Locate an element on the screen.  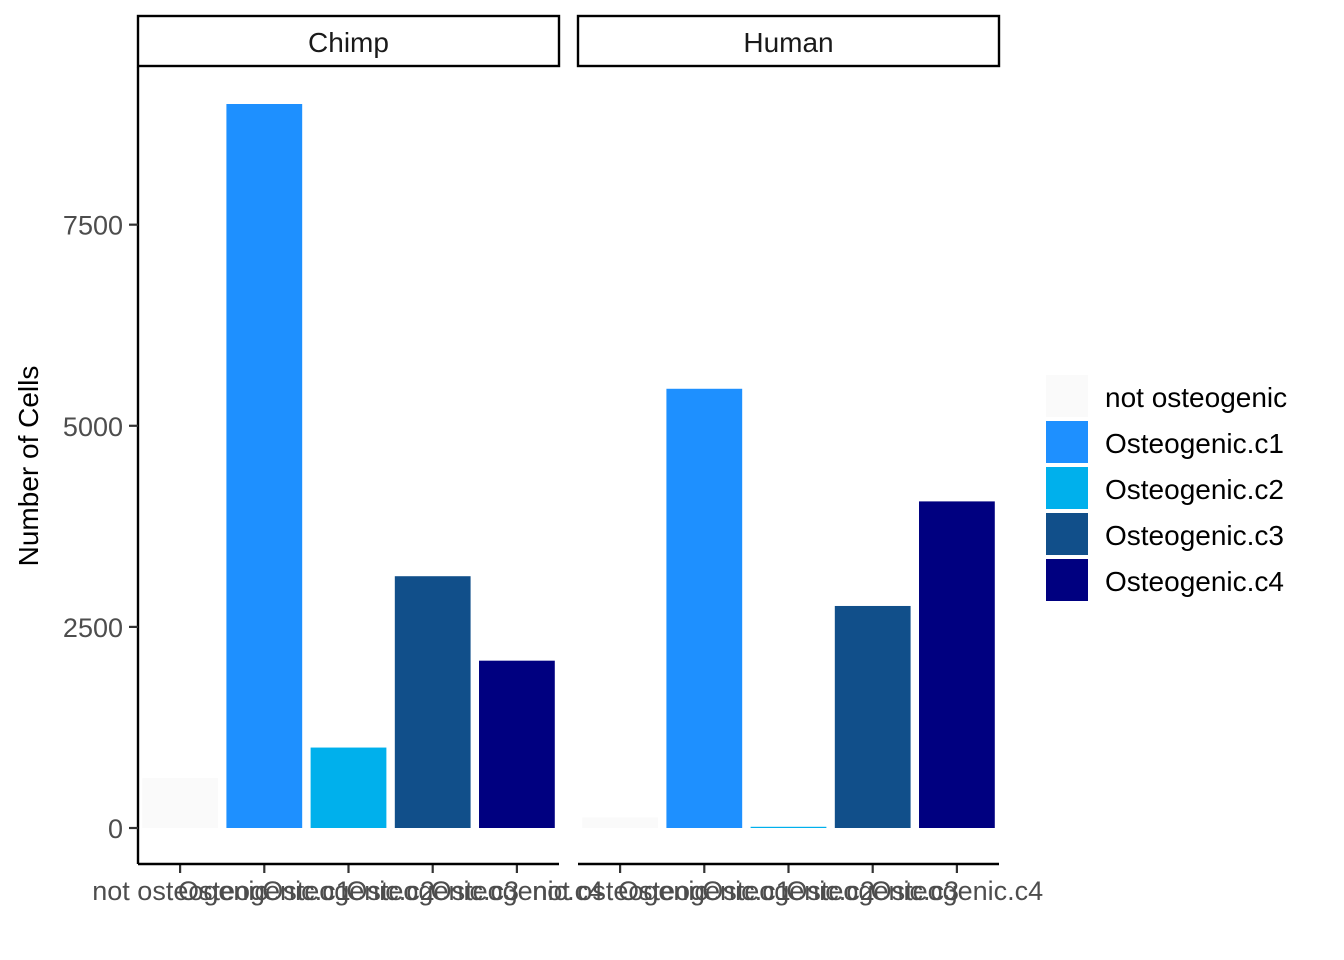
y-tick-label: 7500 is located at coordinates (93, 226).